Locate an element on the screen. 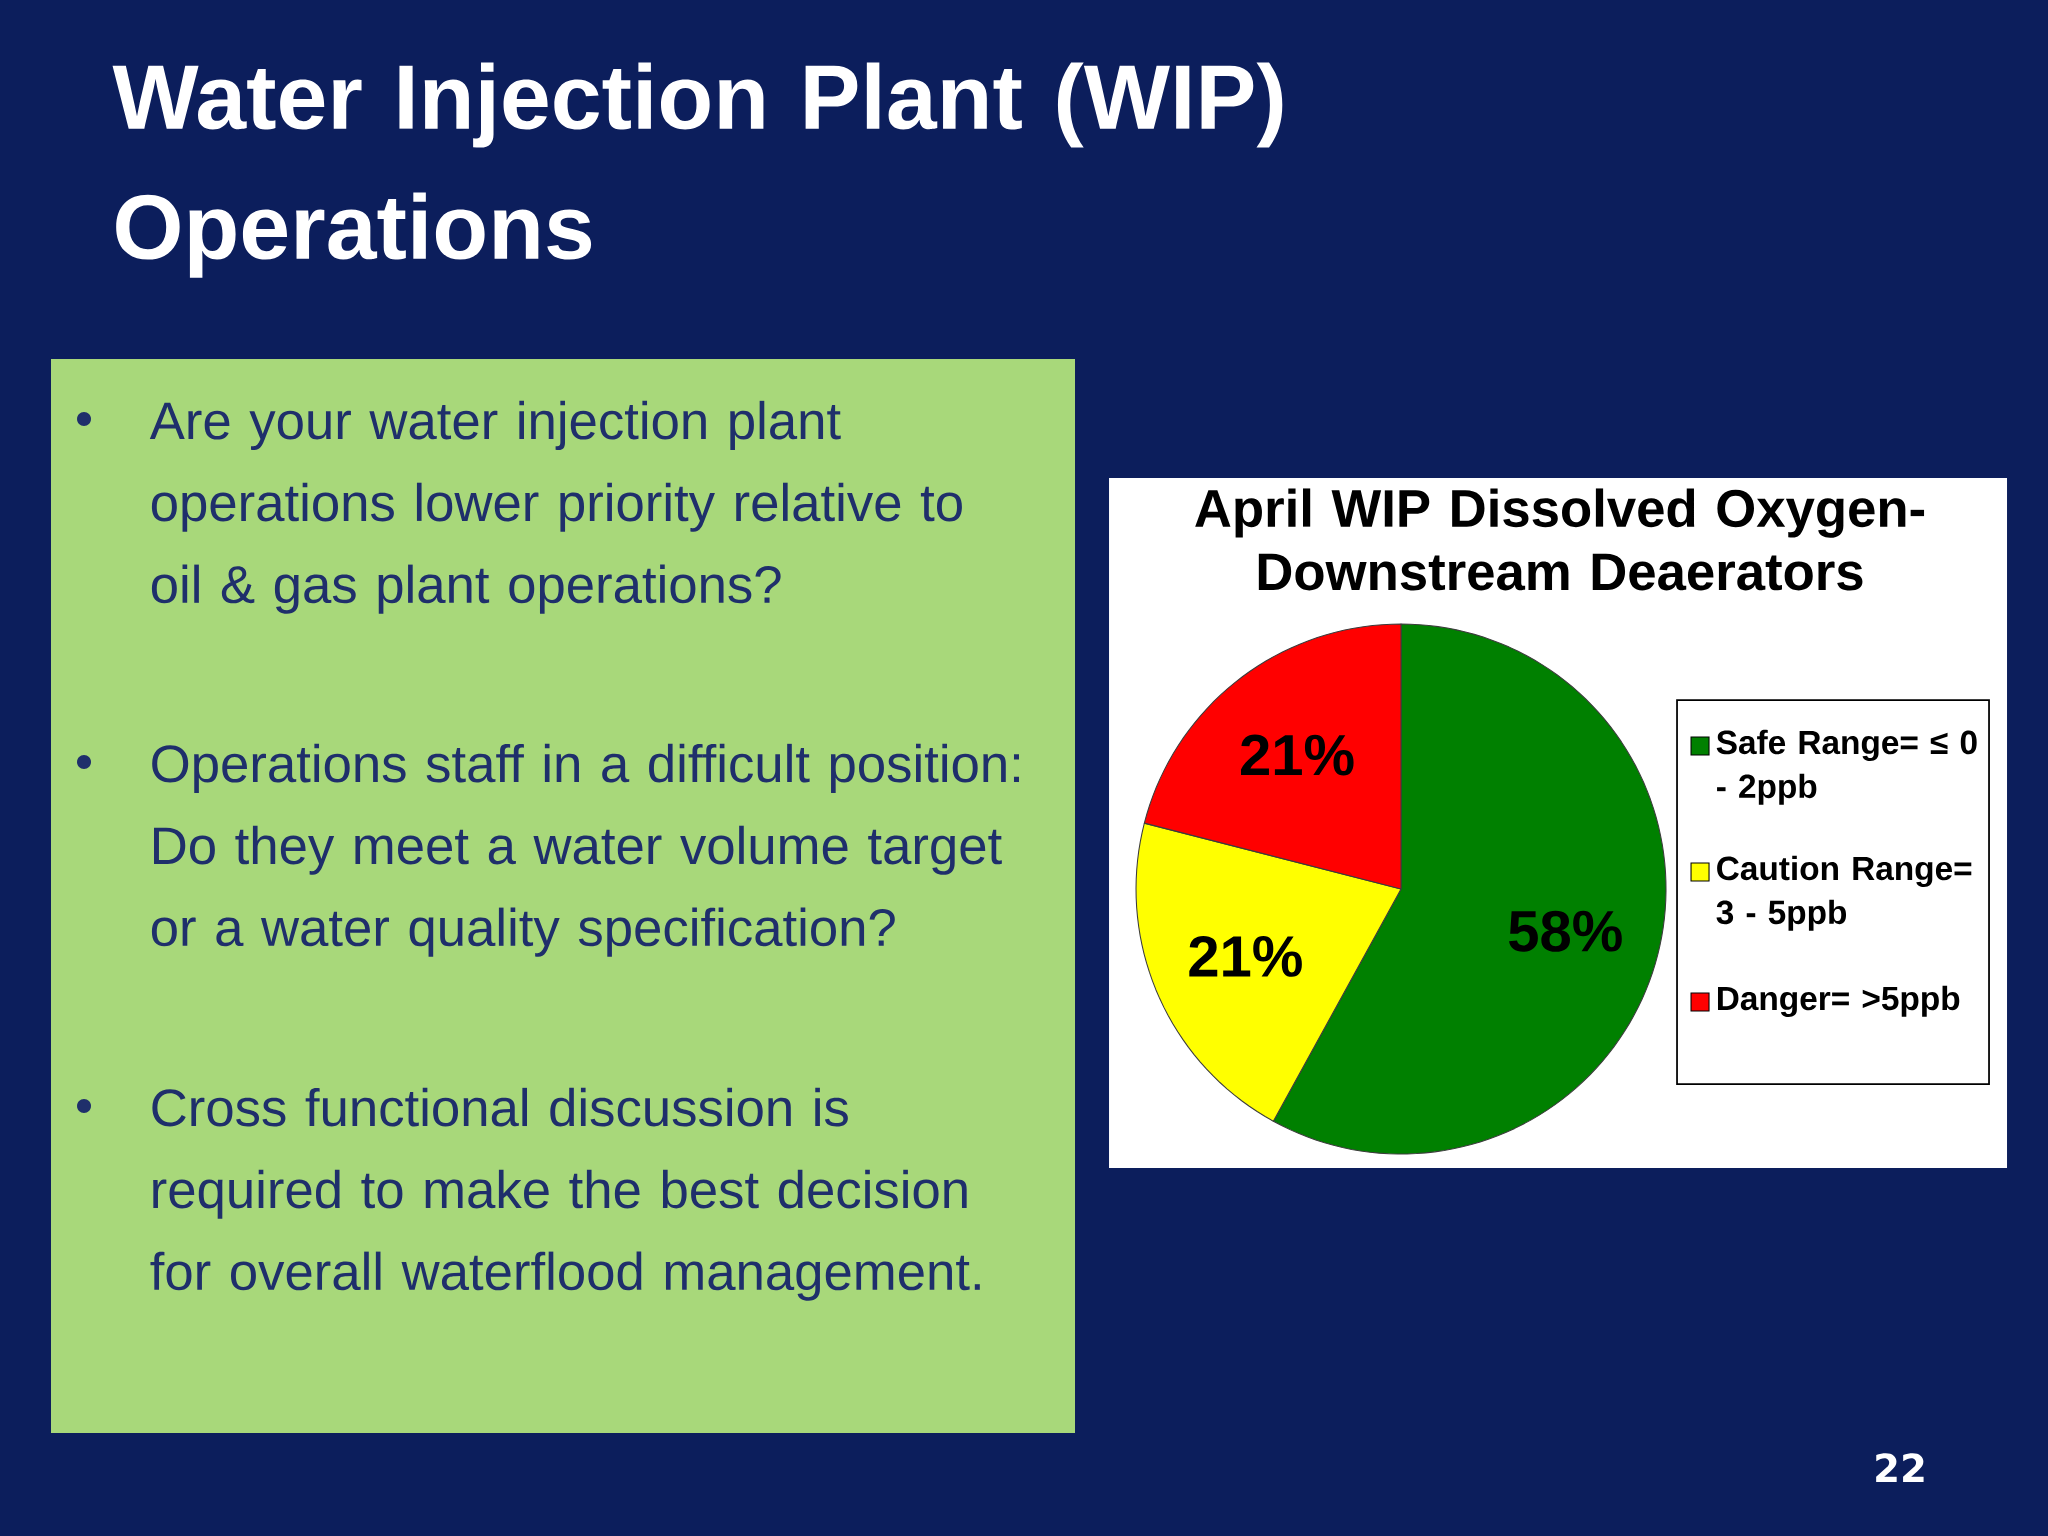 Image resolution: width=2048 pixels, height=1536 pixels. text: Operations staff in a difficult position: Do they meet a water volume target or a water quality specification? is located at coordinates (585, 850).